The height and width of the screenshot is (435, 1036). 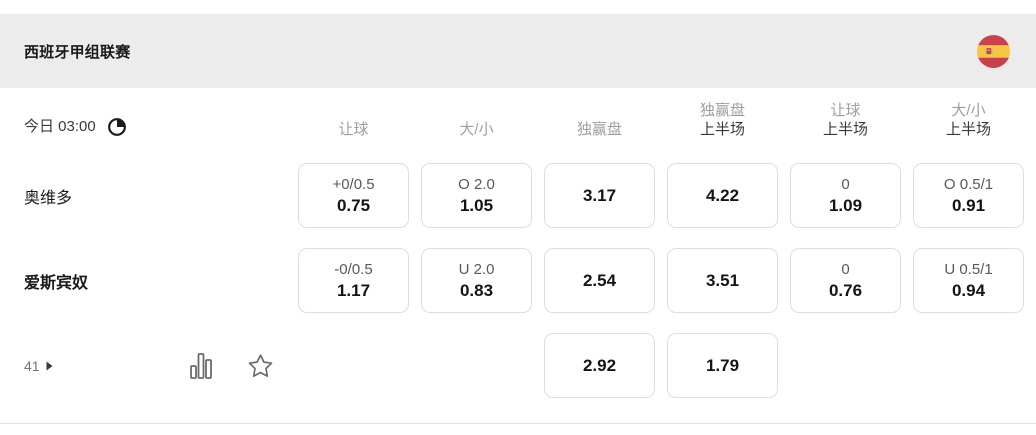 What do you see at coordinates (476, 129) in the screenshot?
I see `column-header-over-under: 大/小` at bounding box center [476, 129].